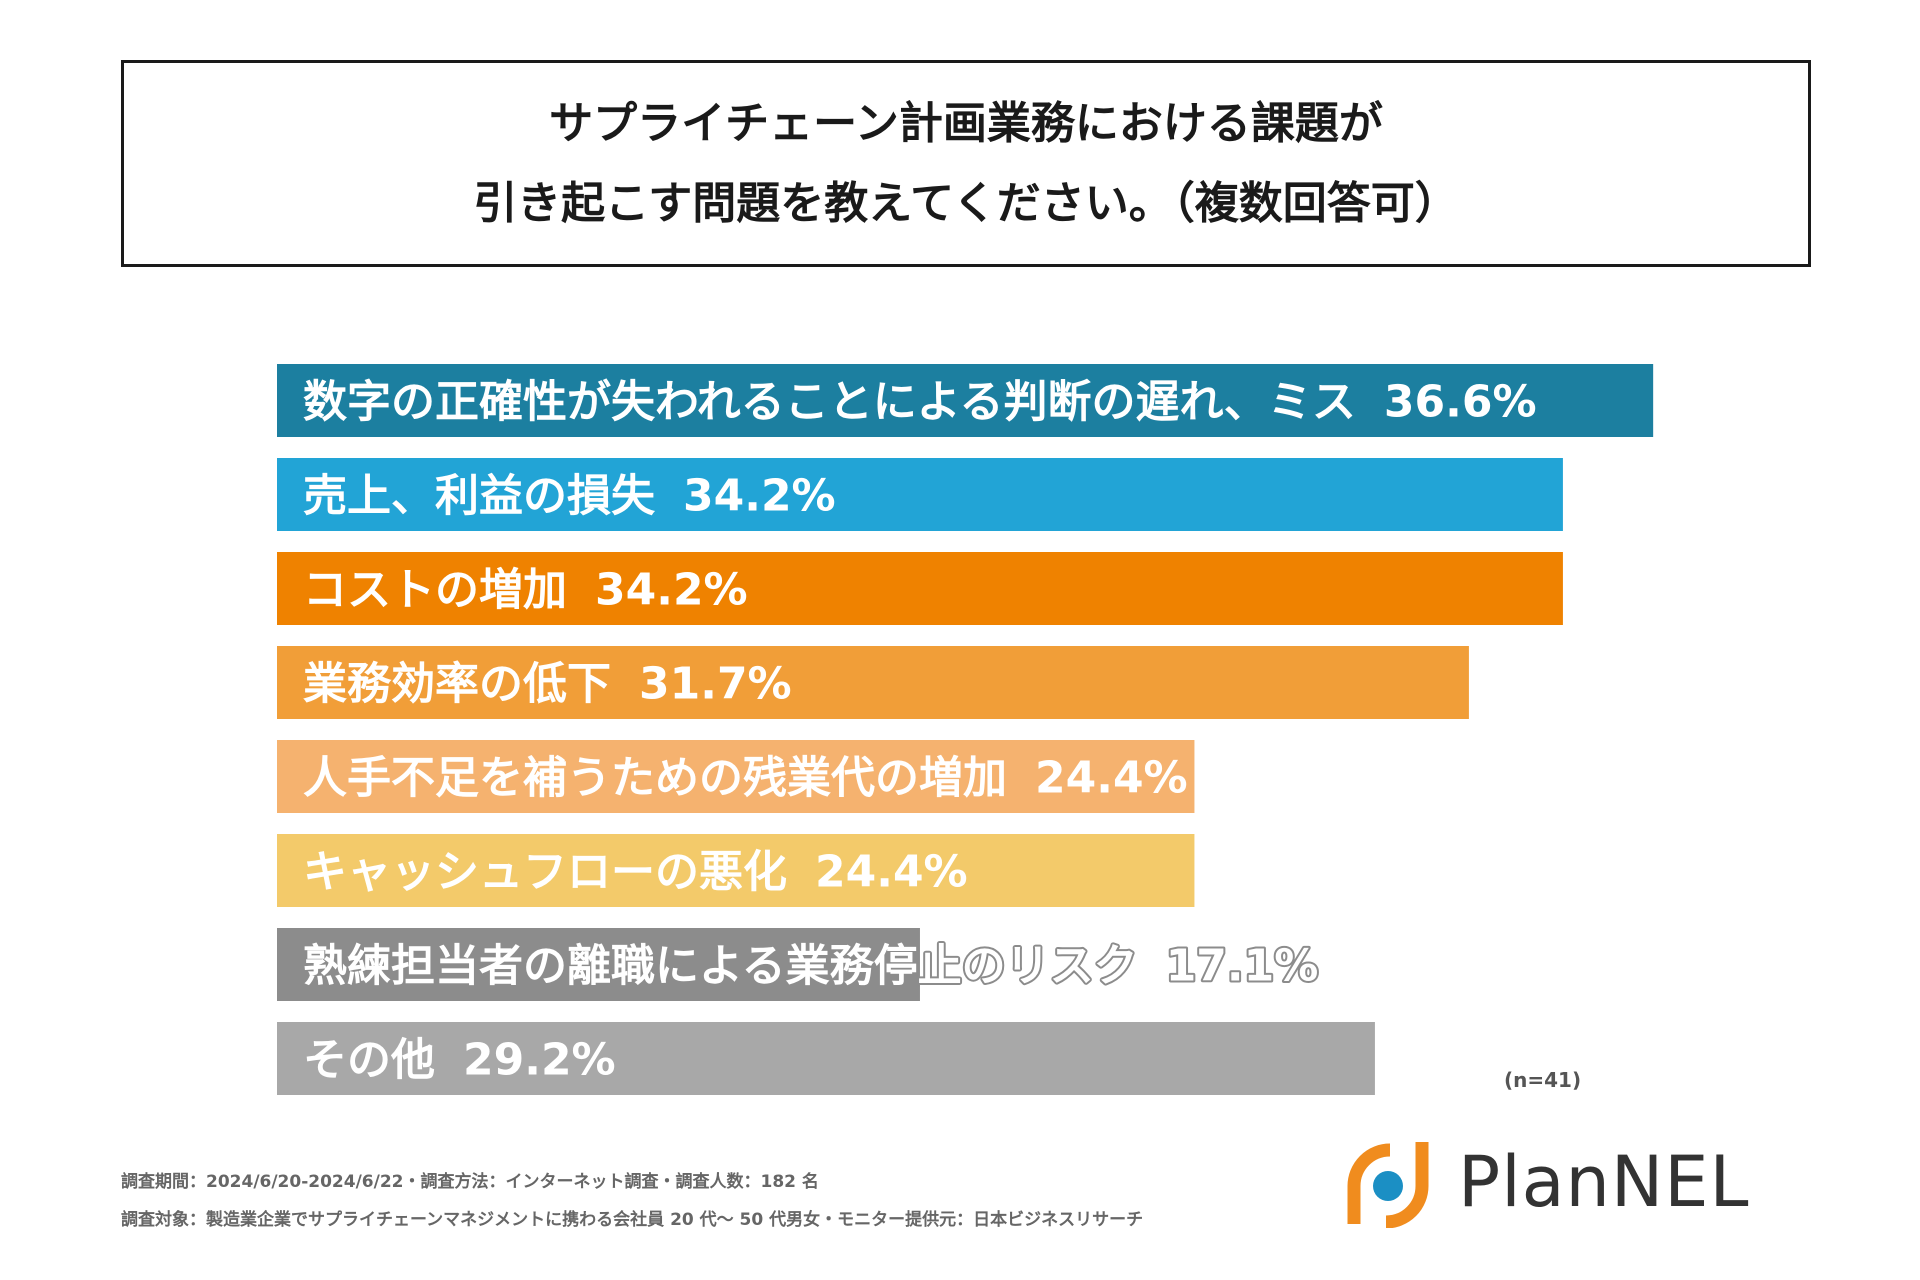 The width and height of the screenshot is (1920, 1280). What do you see at coordinates (966, 203) in the screenshot?
I see `chart-title-line-2: 引き起こす問題を教えてください。（複数回答可）` at bounding box center [966, 203].